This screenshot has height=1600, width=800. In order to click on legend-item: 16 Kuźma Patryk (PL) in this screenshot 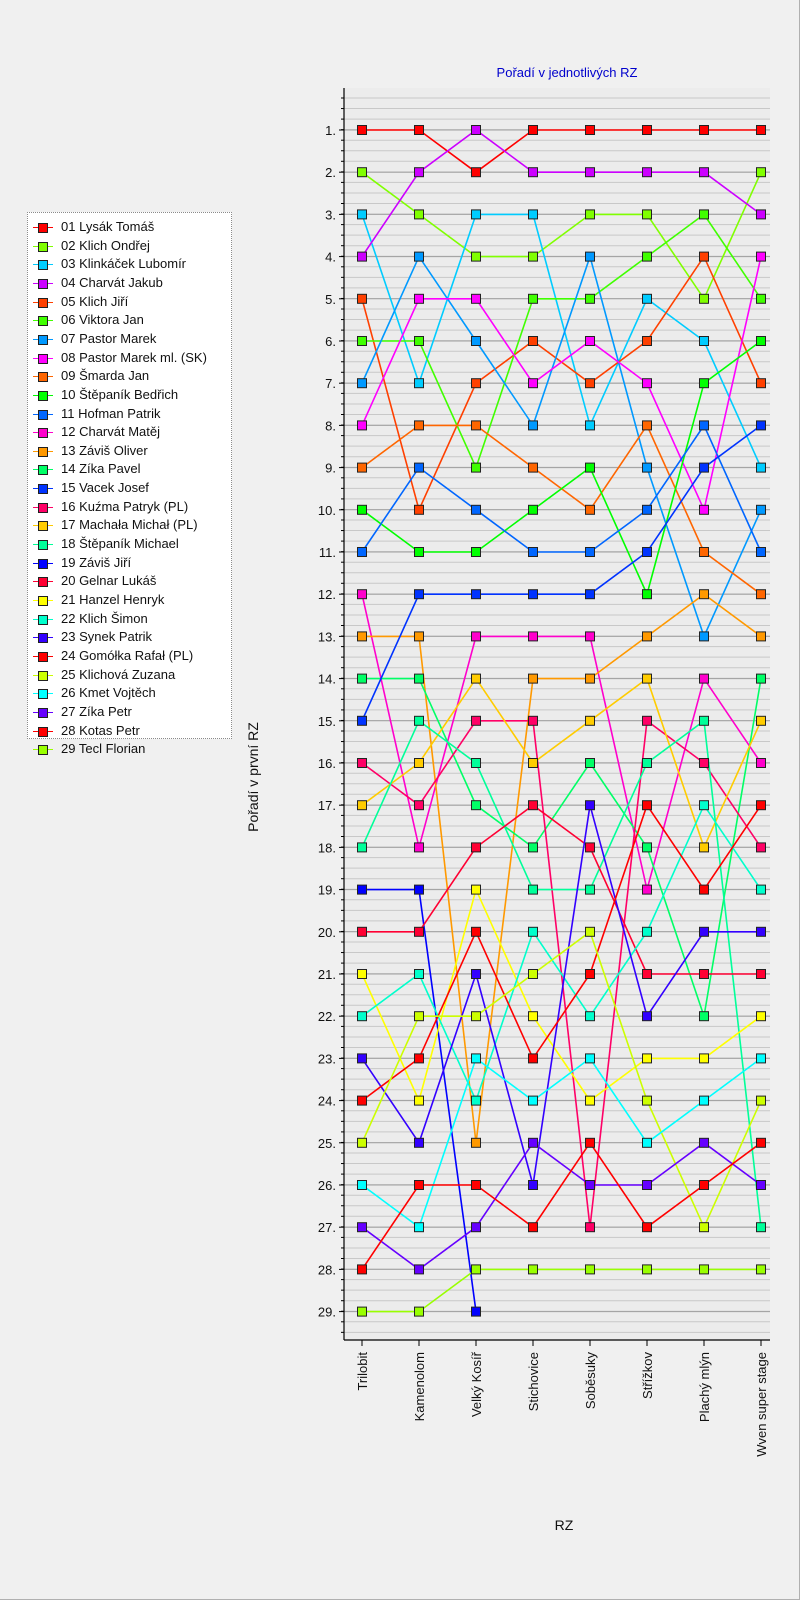, I will do `click(130, 507)`.